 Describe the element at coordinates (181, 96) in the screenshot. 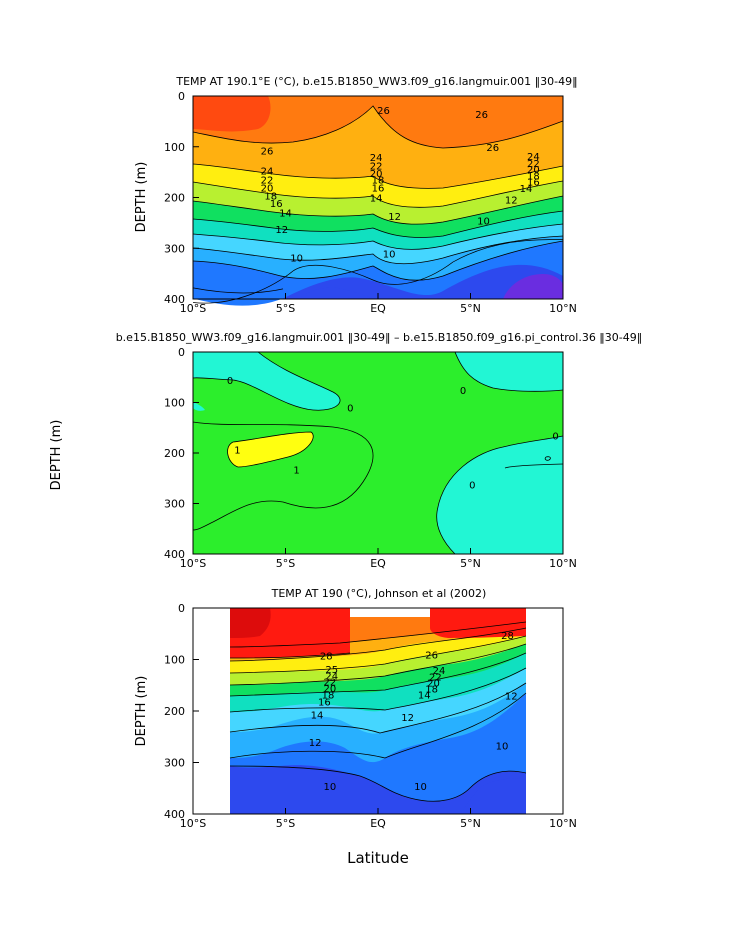

I see `panel-top-y-tick-label: 0` at that location.